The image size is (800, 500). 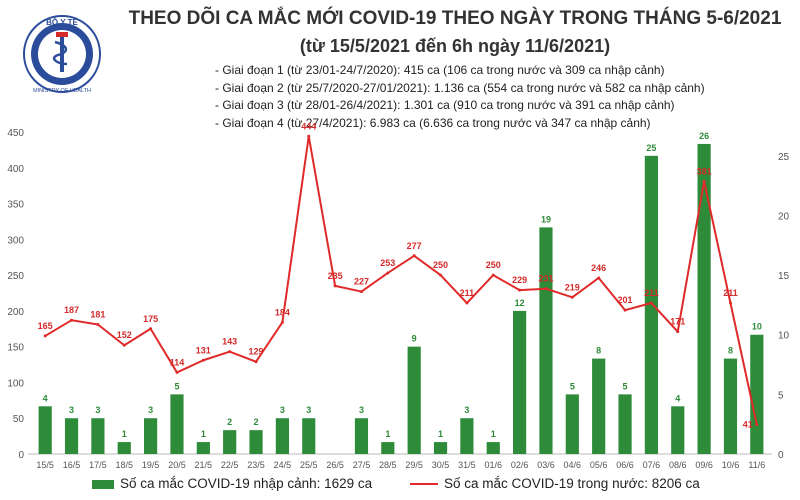 I want to click on y-left-tick-label: 250, so click(x=15, y=276).